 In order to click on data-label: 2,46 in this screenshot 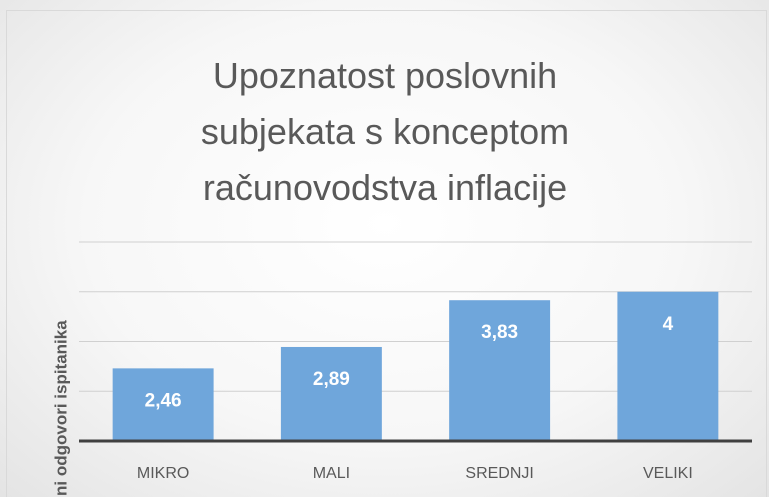, I will do `click(163, 400)`.